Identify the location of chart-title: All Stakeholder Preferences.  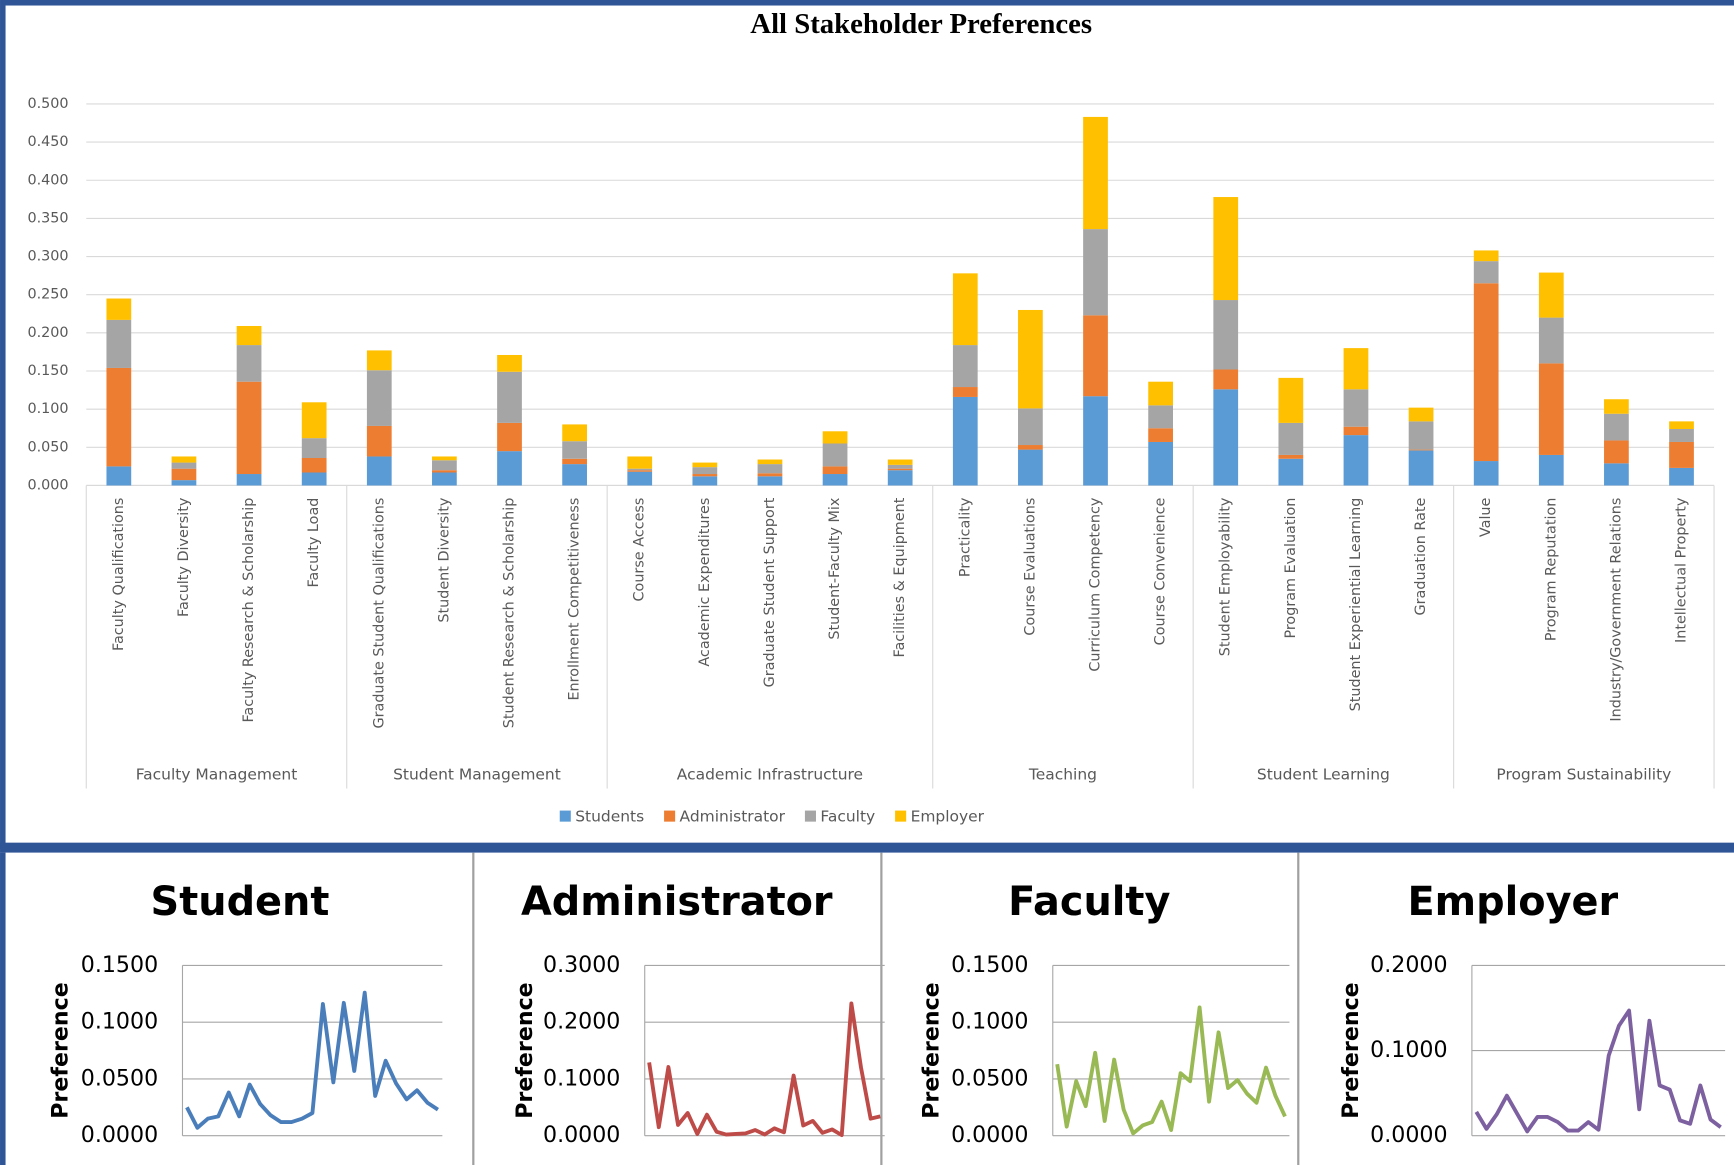
(921, 24).